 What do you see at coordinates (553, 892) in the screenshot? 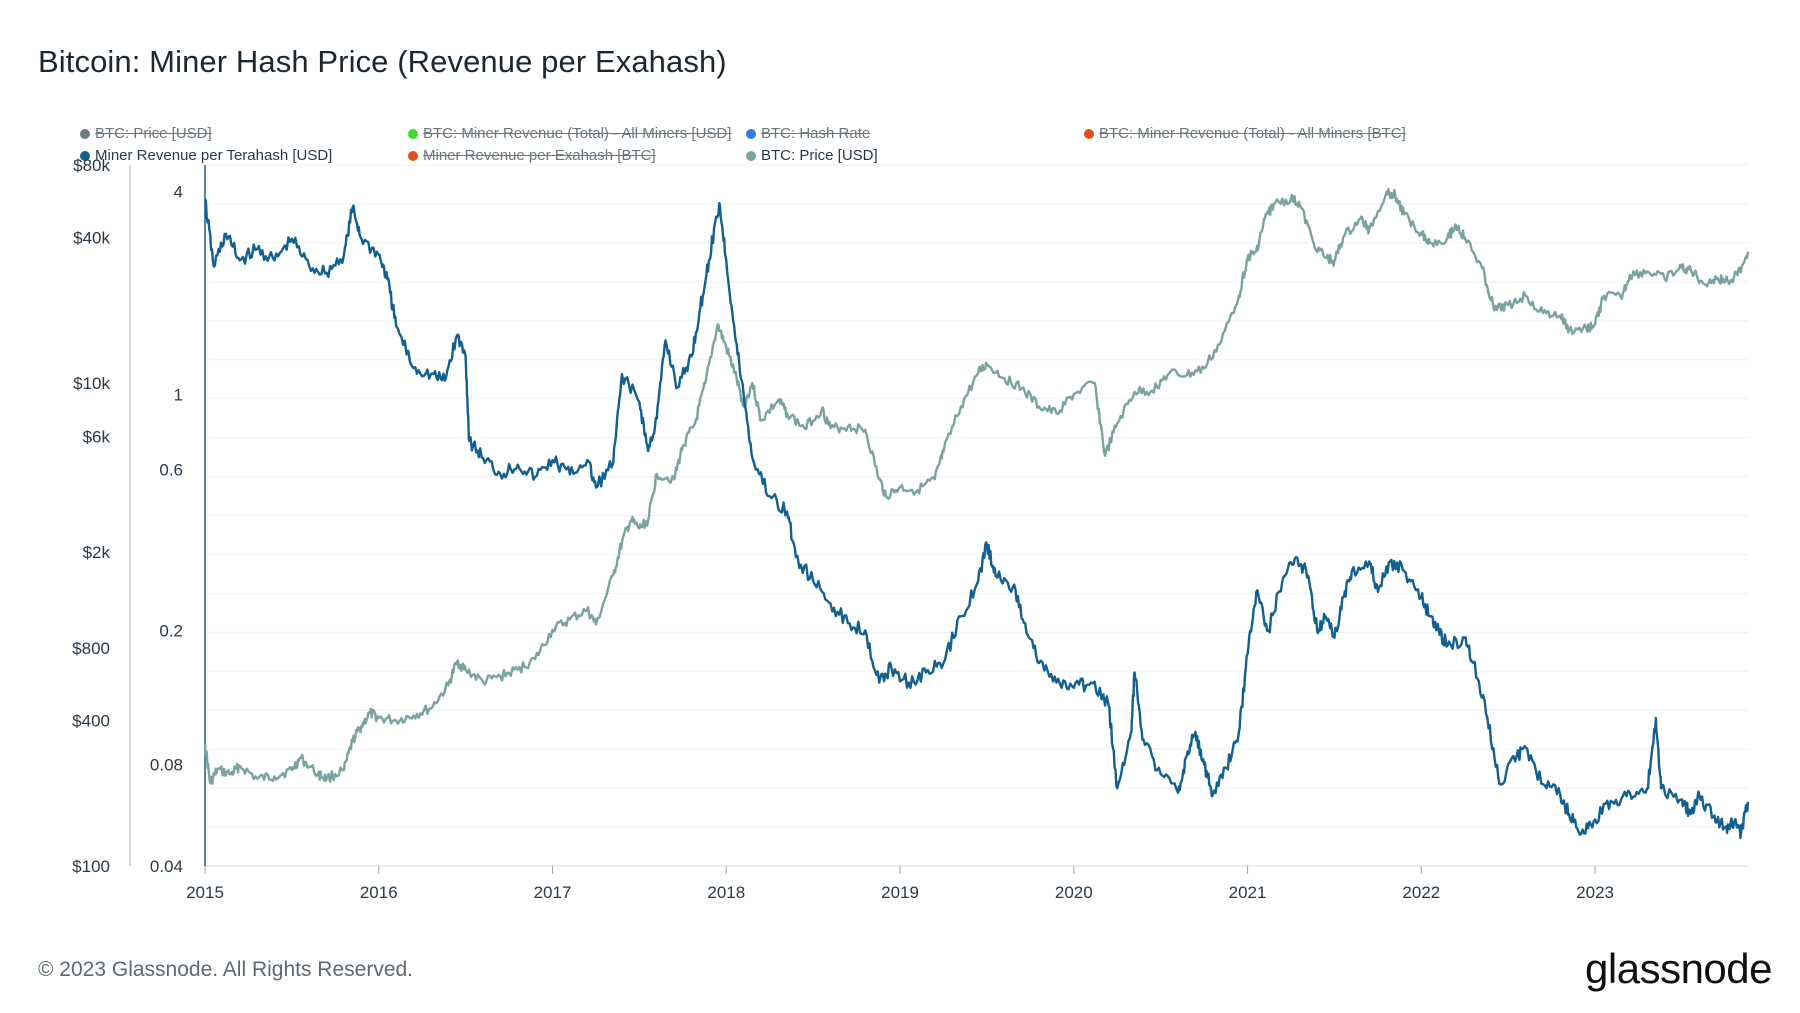
I see `x-axis-tick-label: 2017` at bounding box center [553, 892].